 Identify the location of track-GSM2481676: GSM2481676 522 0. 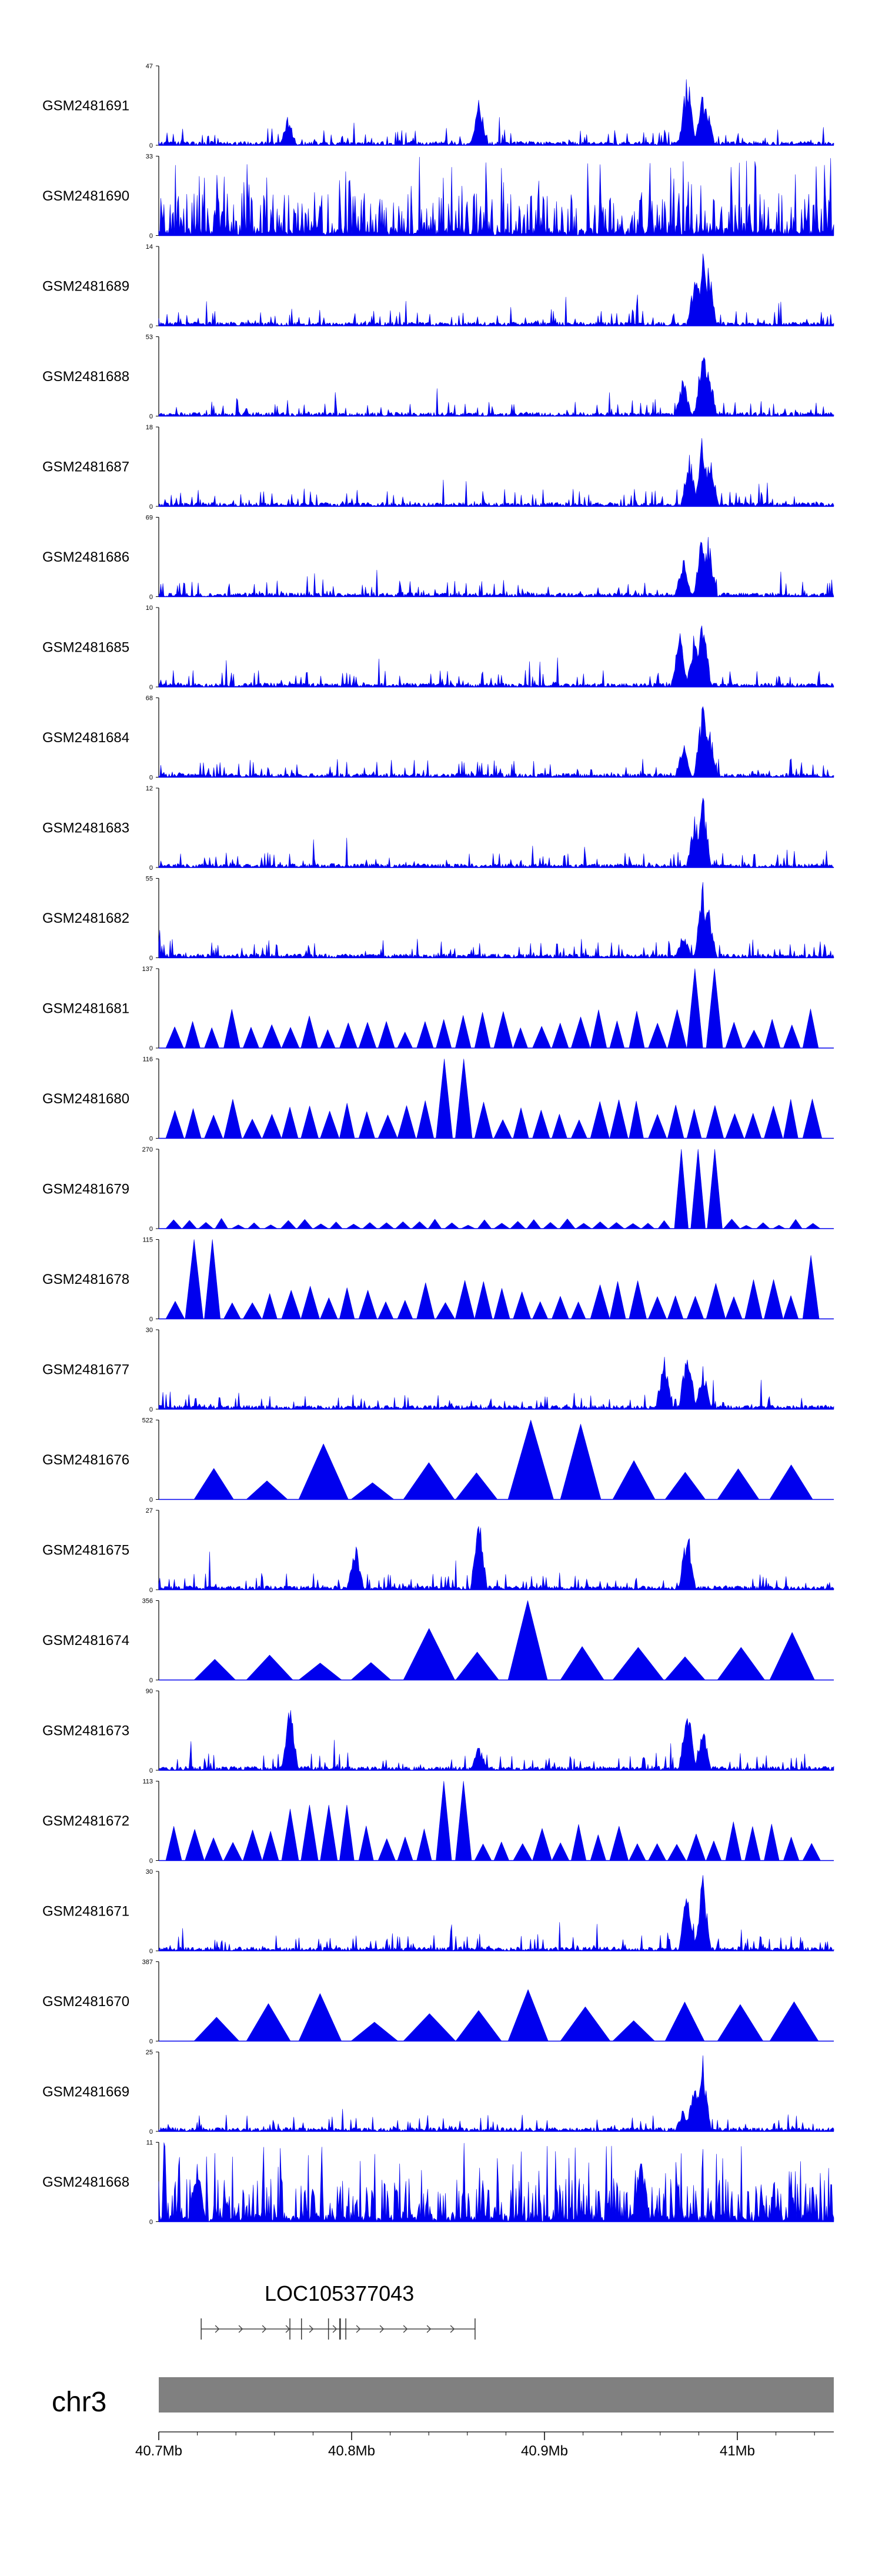
(438, 1460).